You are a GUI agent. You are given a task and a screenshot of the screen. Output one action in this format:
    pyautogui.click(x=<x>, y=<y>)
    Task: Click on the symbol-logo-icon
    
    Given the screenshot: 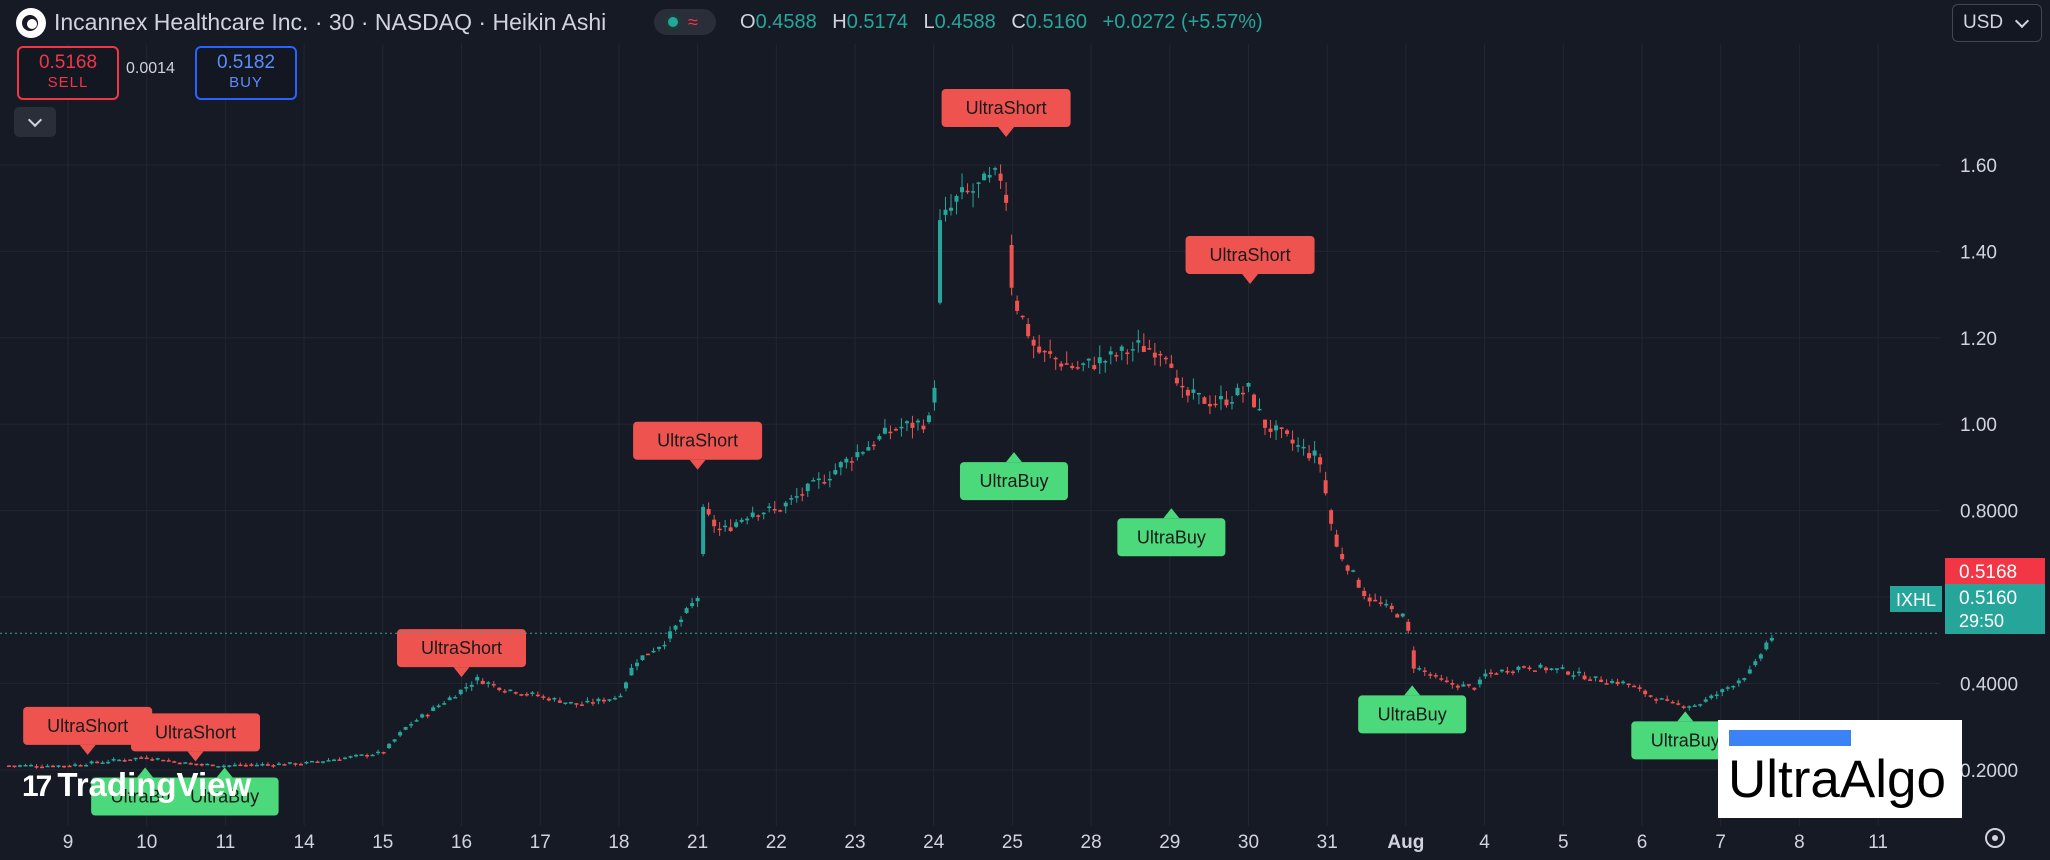 What is the action you would take?
    pyautogui.click(x=31, y=23)
    